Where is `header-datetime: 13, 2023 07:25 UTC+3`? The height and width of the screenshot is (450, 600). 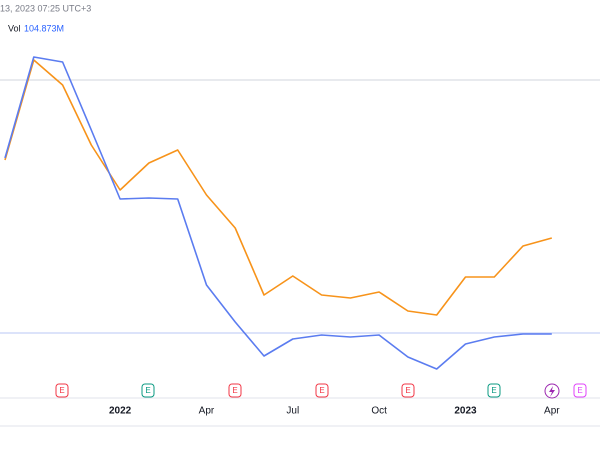
header-datetime: 13, 2023 07:25 UTC+3 is located at coordinates (45, 8).